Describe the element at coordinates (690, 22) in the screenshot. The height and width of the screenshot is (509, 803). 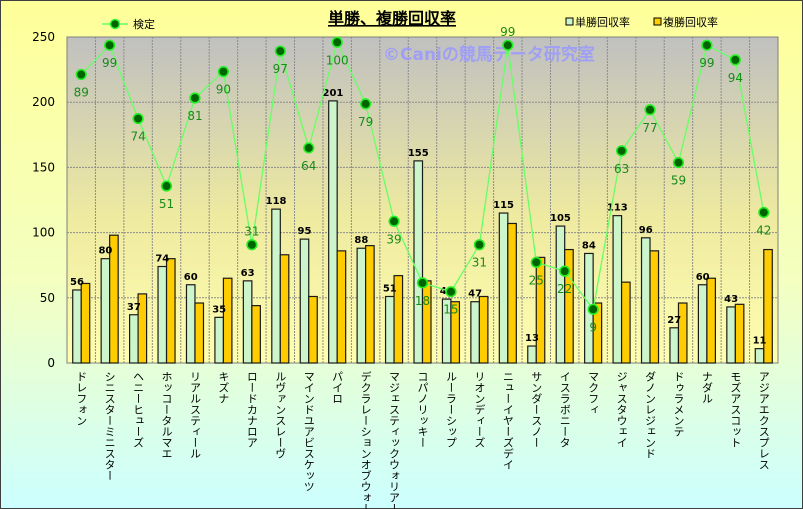
I see `legend-label: 複勝回収率` at that location.